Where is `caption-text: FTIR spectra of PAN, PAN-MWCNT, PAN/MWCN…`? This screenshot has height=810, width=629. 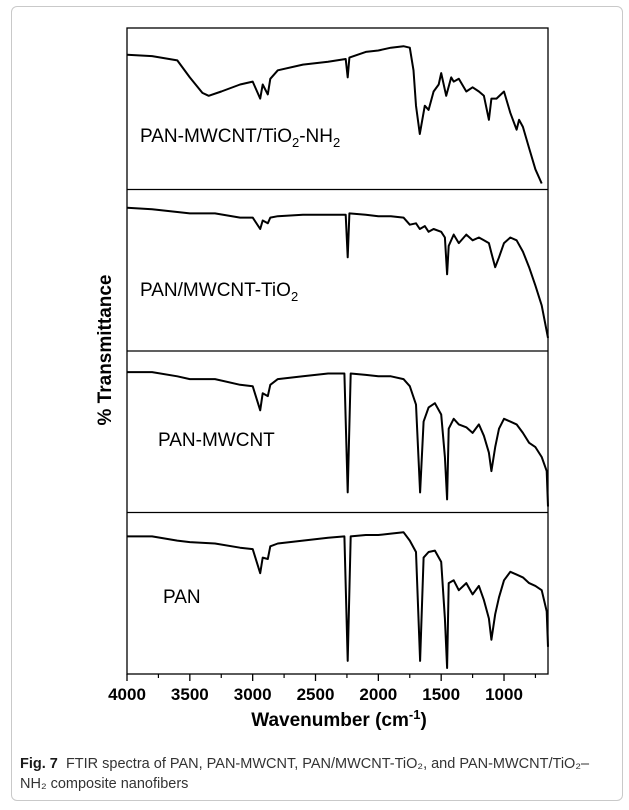 caption-text: FTIR spectra of PAN, PAN-MWCNT, PAN/MWCN… is located at coordinates (305, 774).